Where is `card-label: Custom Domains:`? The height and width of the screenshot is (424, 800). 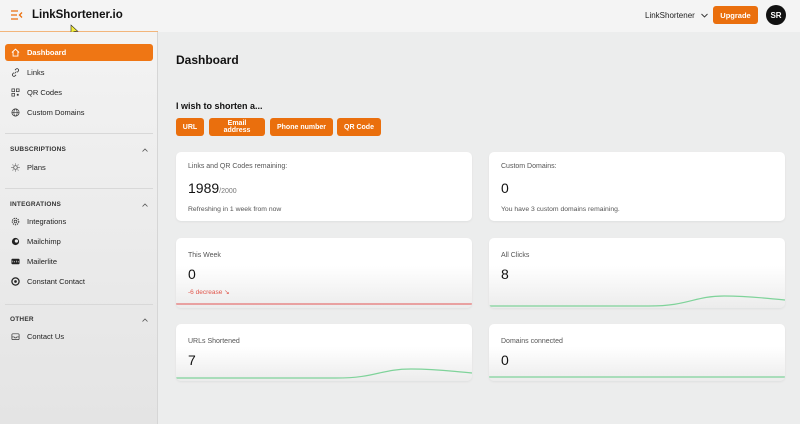
card-label: Custom Domains: is located at coordinates (529, 166).